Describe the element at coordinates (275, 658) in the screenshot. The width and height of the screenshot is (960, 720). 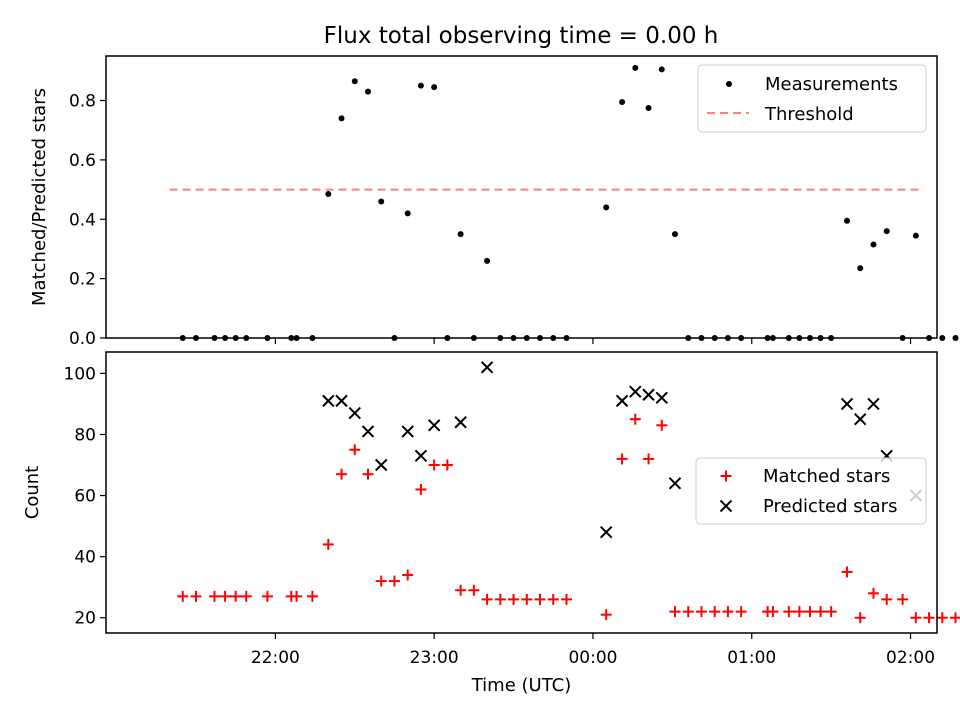
I see `bottom-plot-xtick-label: 22:00` at that location.